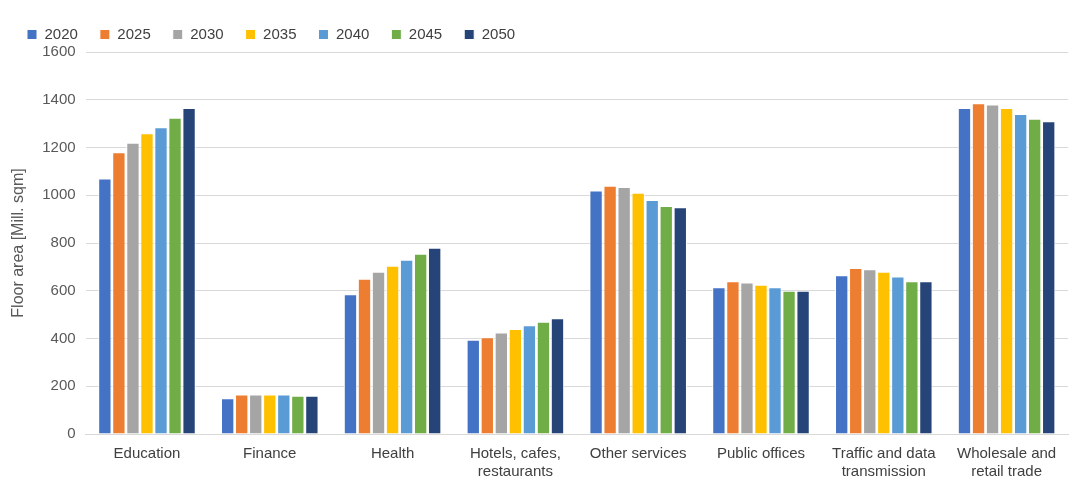  What do you see at coordinates (59, 51) in the screenshot?
I see `y-tick-label: 1600` at bounding box center [59, 51].